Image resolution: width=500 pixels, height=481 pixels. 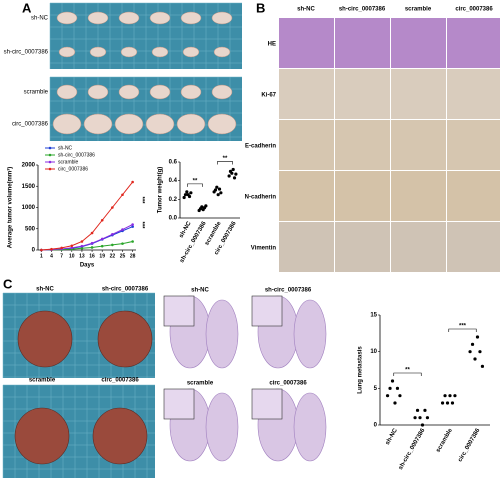 What do you see at coordinates (10, 207) in the screenshot?
I see `y-axis-label: Average tumor volume(mm³)` at bounding box center [10, 207].